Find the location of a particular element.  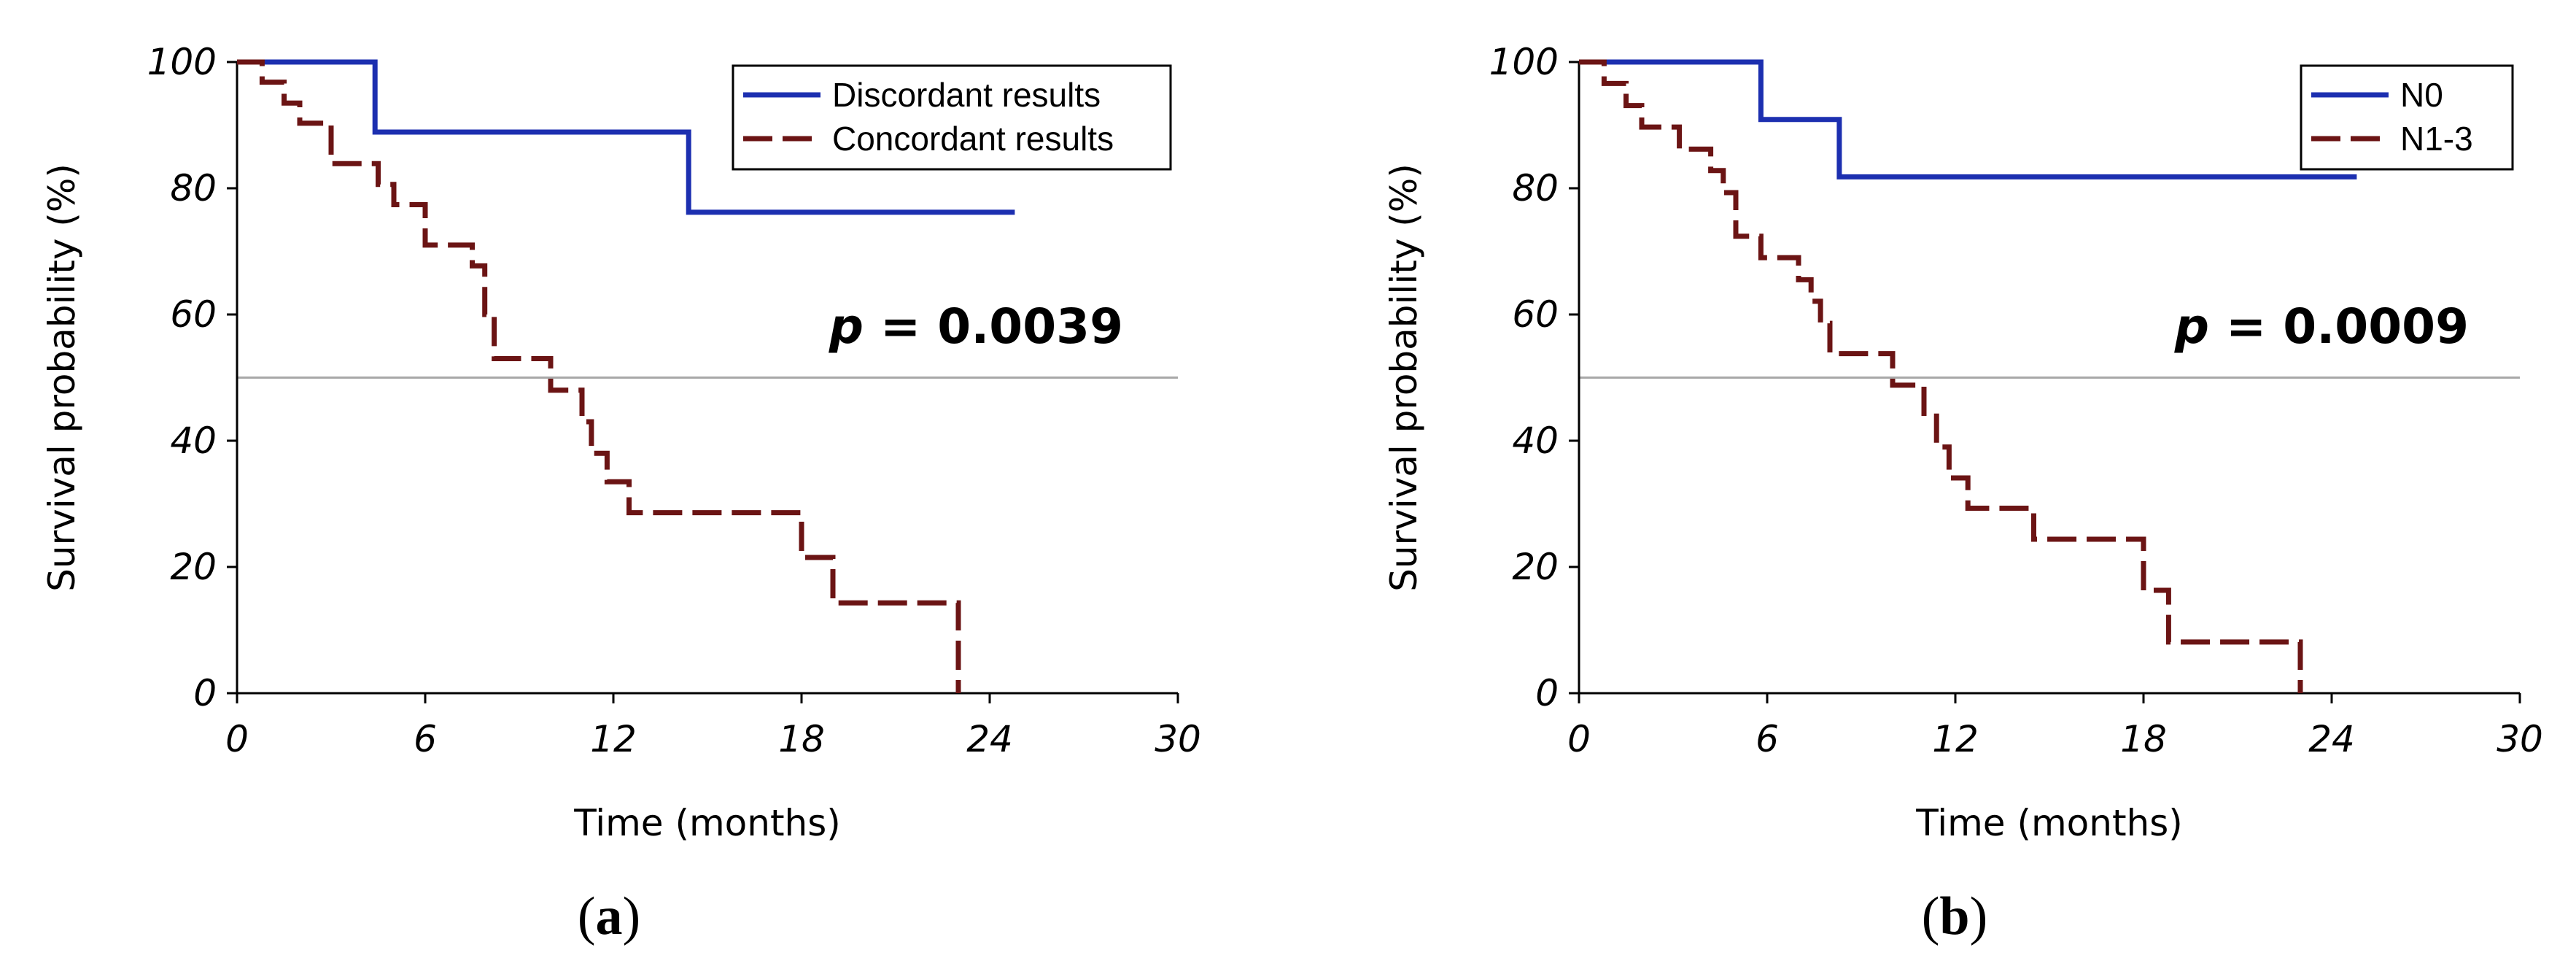

panel-label: (a) is located at coordinates (609, 916).